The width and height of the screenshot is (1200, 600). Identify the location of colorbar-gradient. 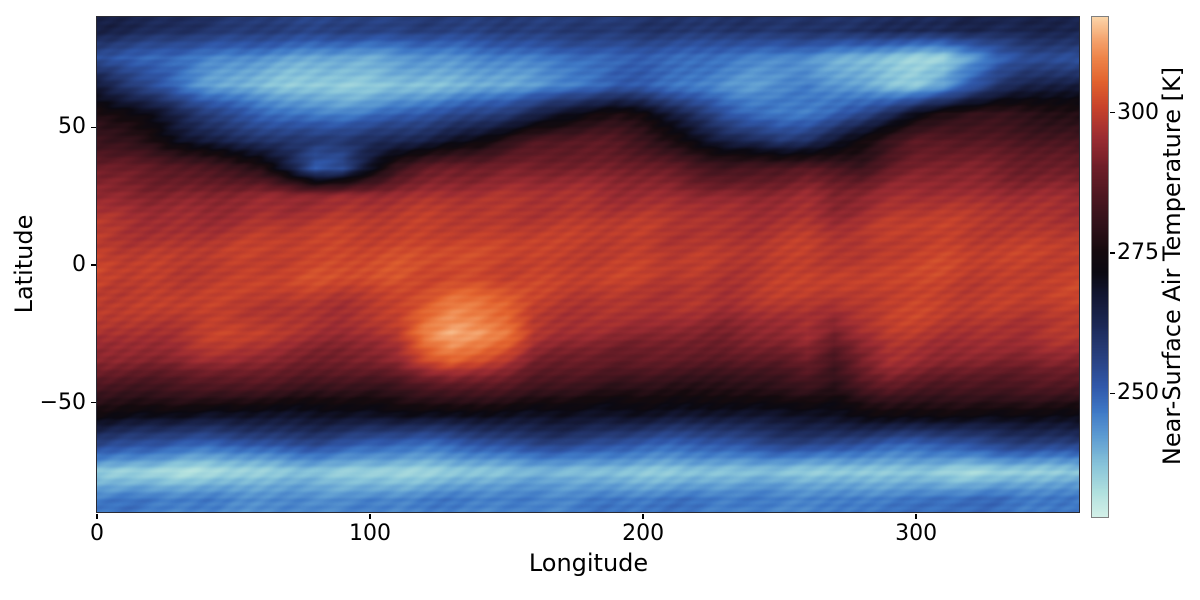
(1100, 267).